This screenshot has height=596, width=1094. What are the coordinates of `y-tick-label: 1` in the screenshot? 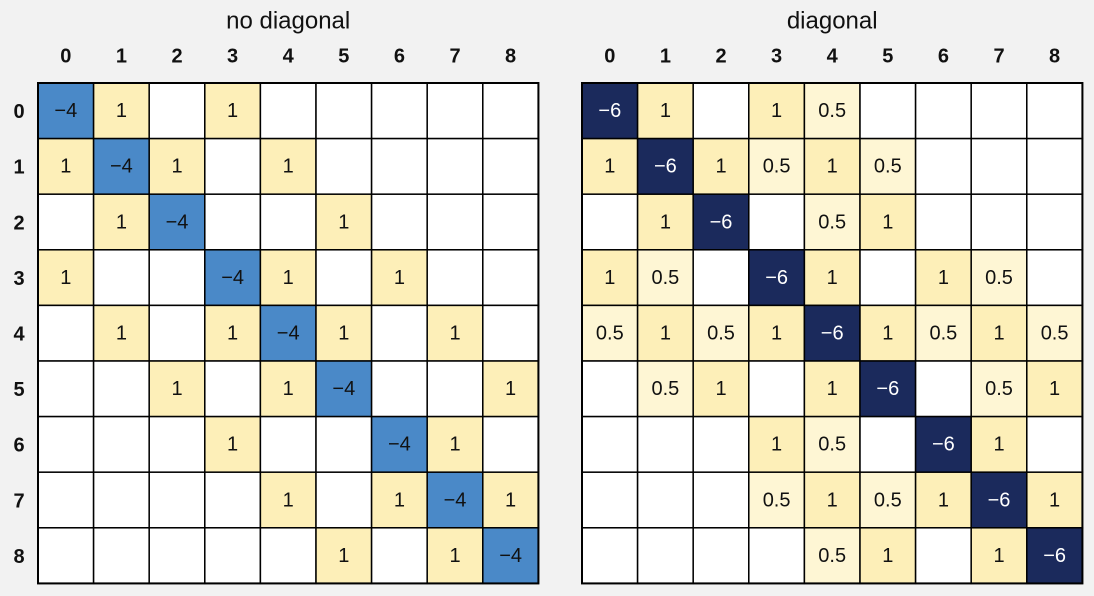 It's located at (18, 168).